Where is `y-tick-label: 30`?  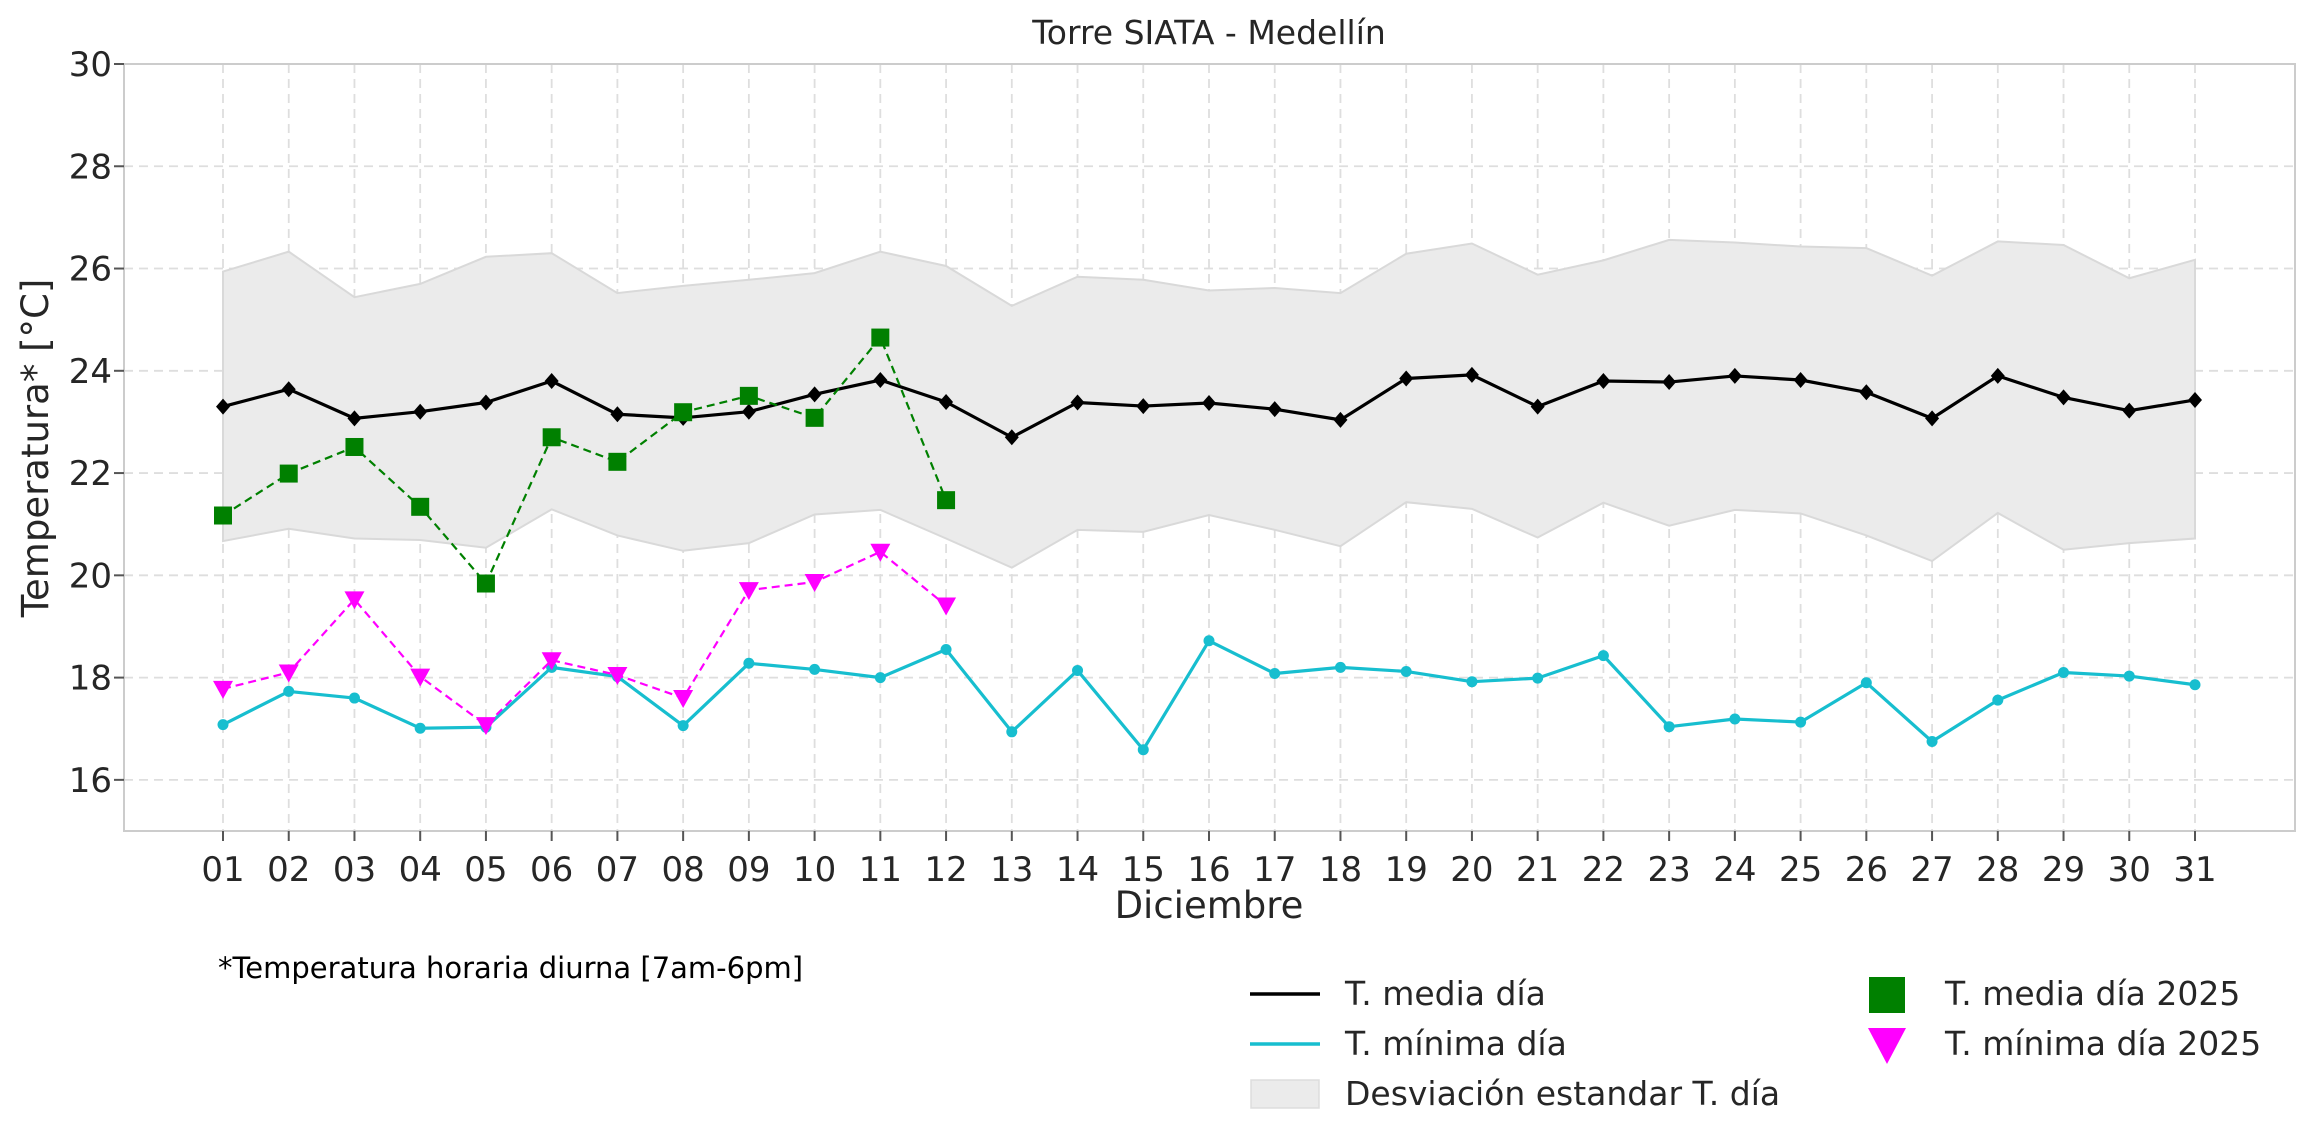 y-tick-label: 30 is located at coordinates (90, 65).